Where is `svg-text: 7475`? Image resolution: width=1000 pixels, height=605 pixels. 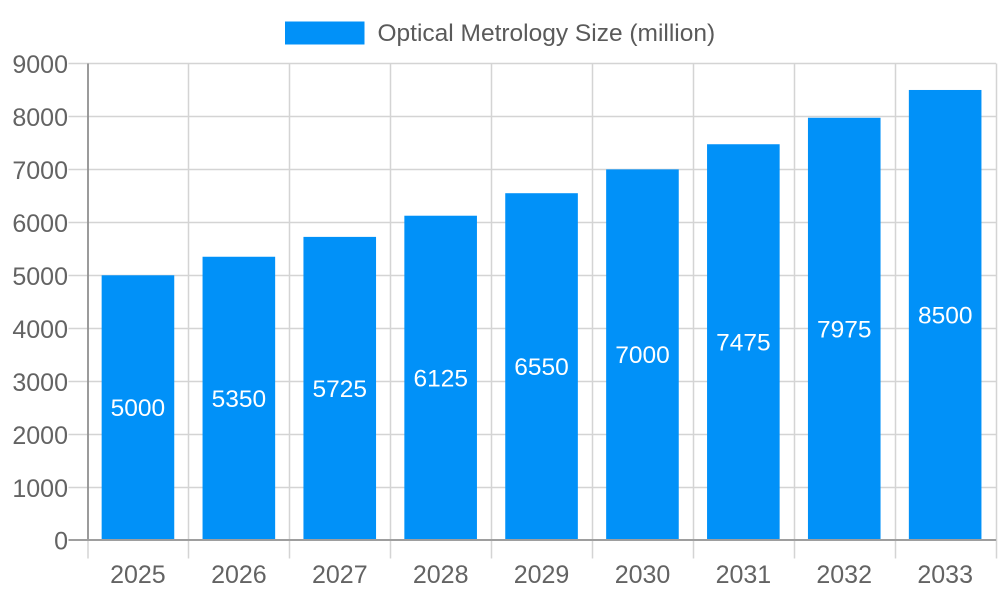
svg-text: 7475 is located at coordinates (743, 343).